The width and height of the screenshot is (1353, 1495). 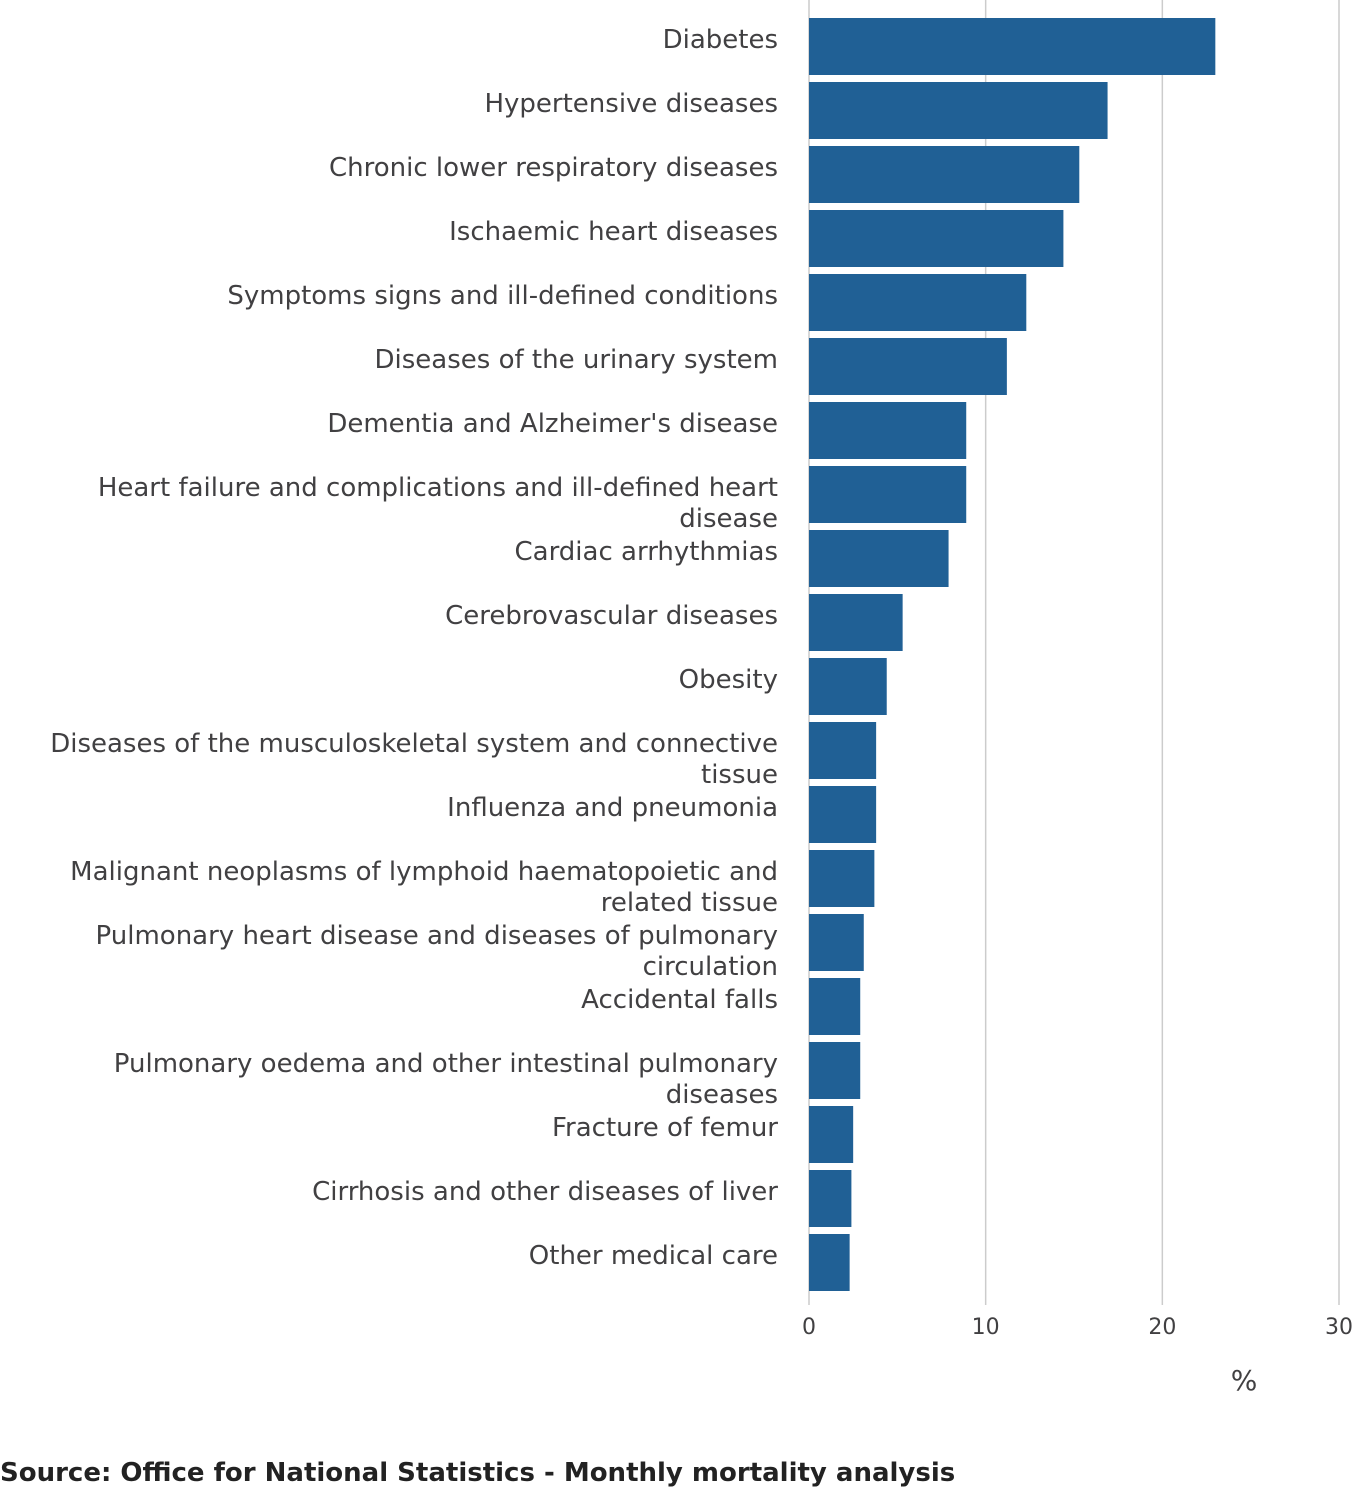 I want to click on category-label-5: Diseases of the urinary system, so click(x=576, y=360).